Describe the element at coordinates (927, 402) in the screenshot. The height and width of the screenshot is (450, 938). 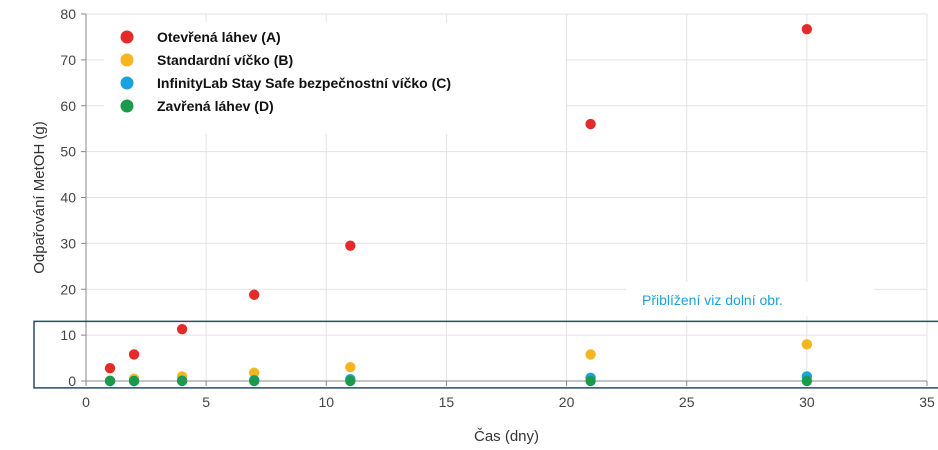
I see `x-tick-label: 35` at that location.